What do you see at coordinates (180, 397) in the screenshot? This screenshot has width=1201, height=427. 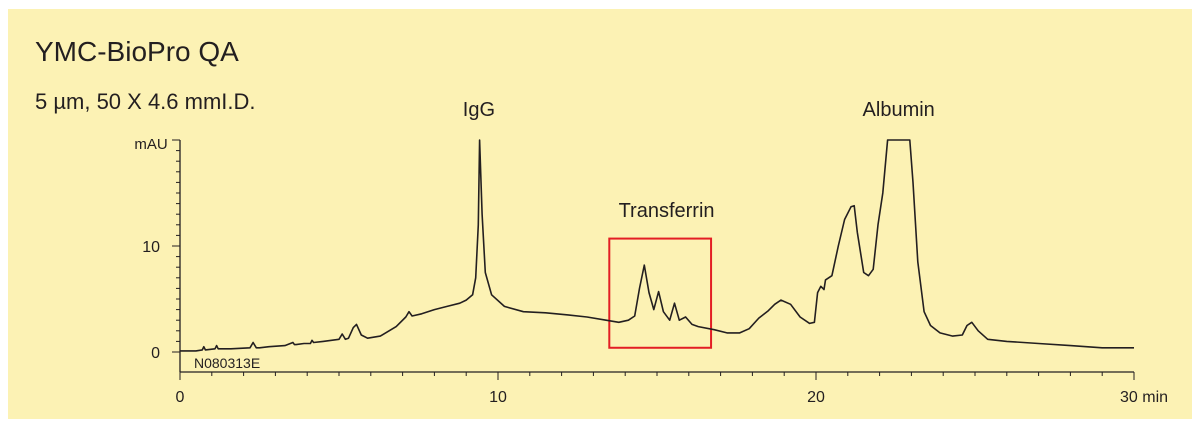 I see `x-tick-label: 0` at bounding box center [180, 397].